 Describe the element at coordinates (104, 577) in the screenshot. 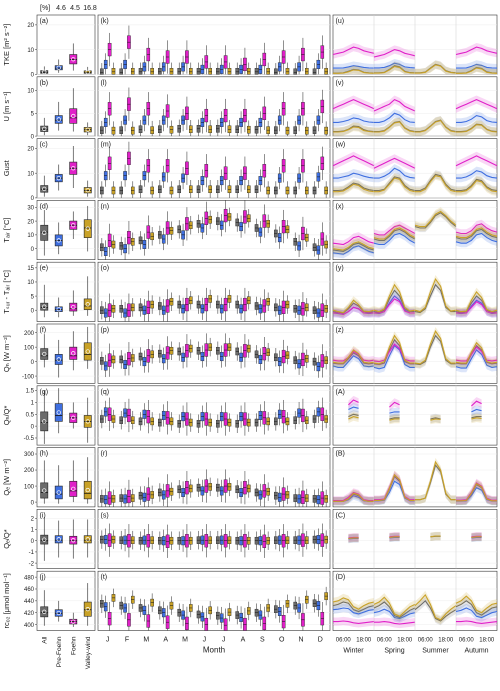

I see `panel-letter: (t)` at that location.